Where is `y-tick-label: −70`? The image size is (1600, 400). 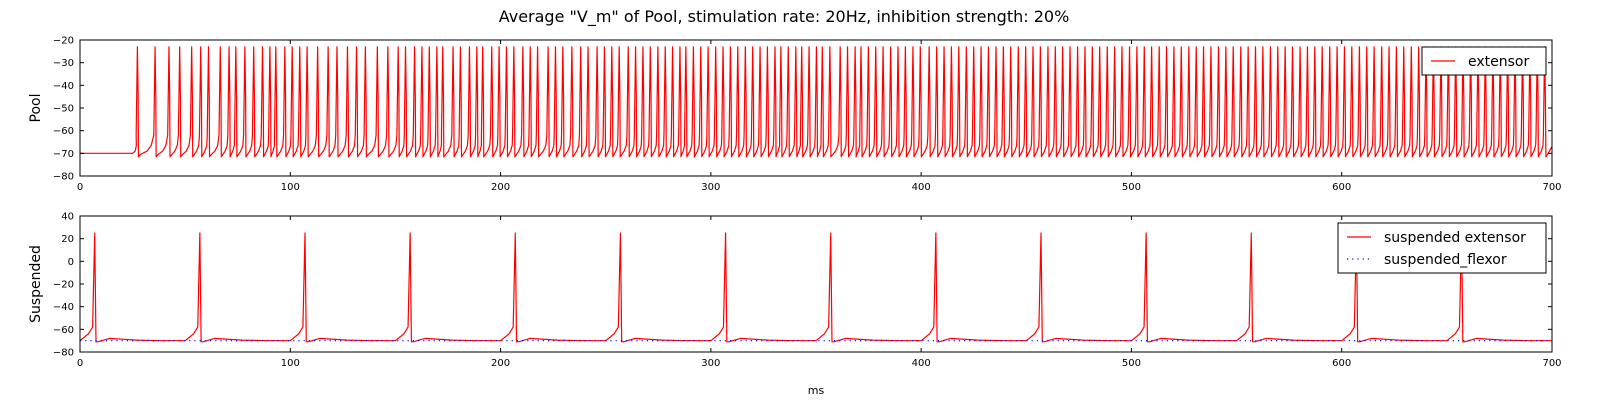
y-tick-label: −70 is located at coordinates (63, 154).